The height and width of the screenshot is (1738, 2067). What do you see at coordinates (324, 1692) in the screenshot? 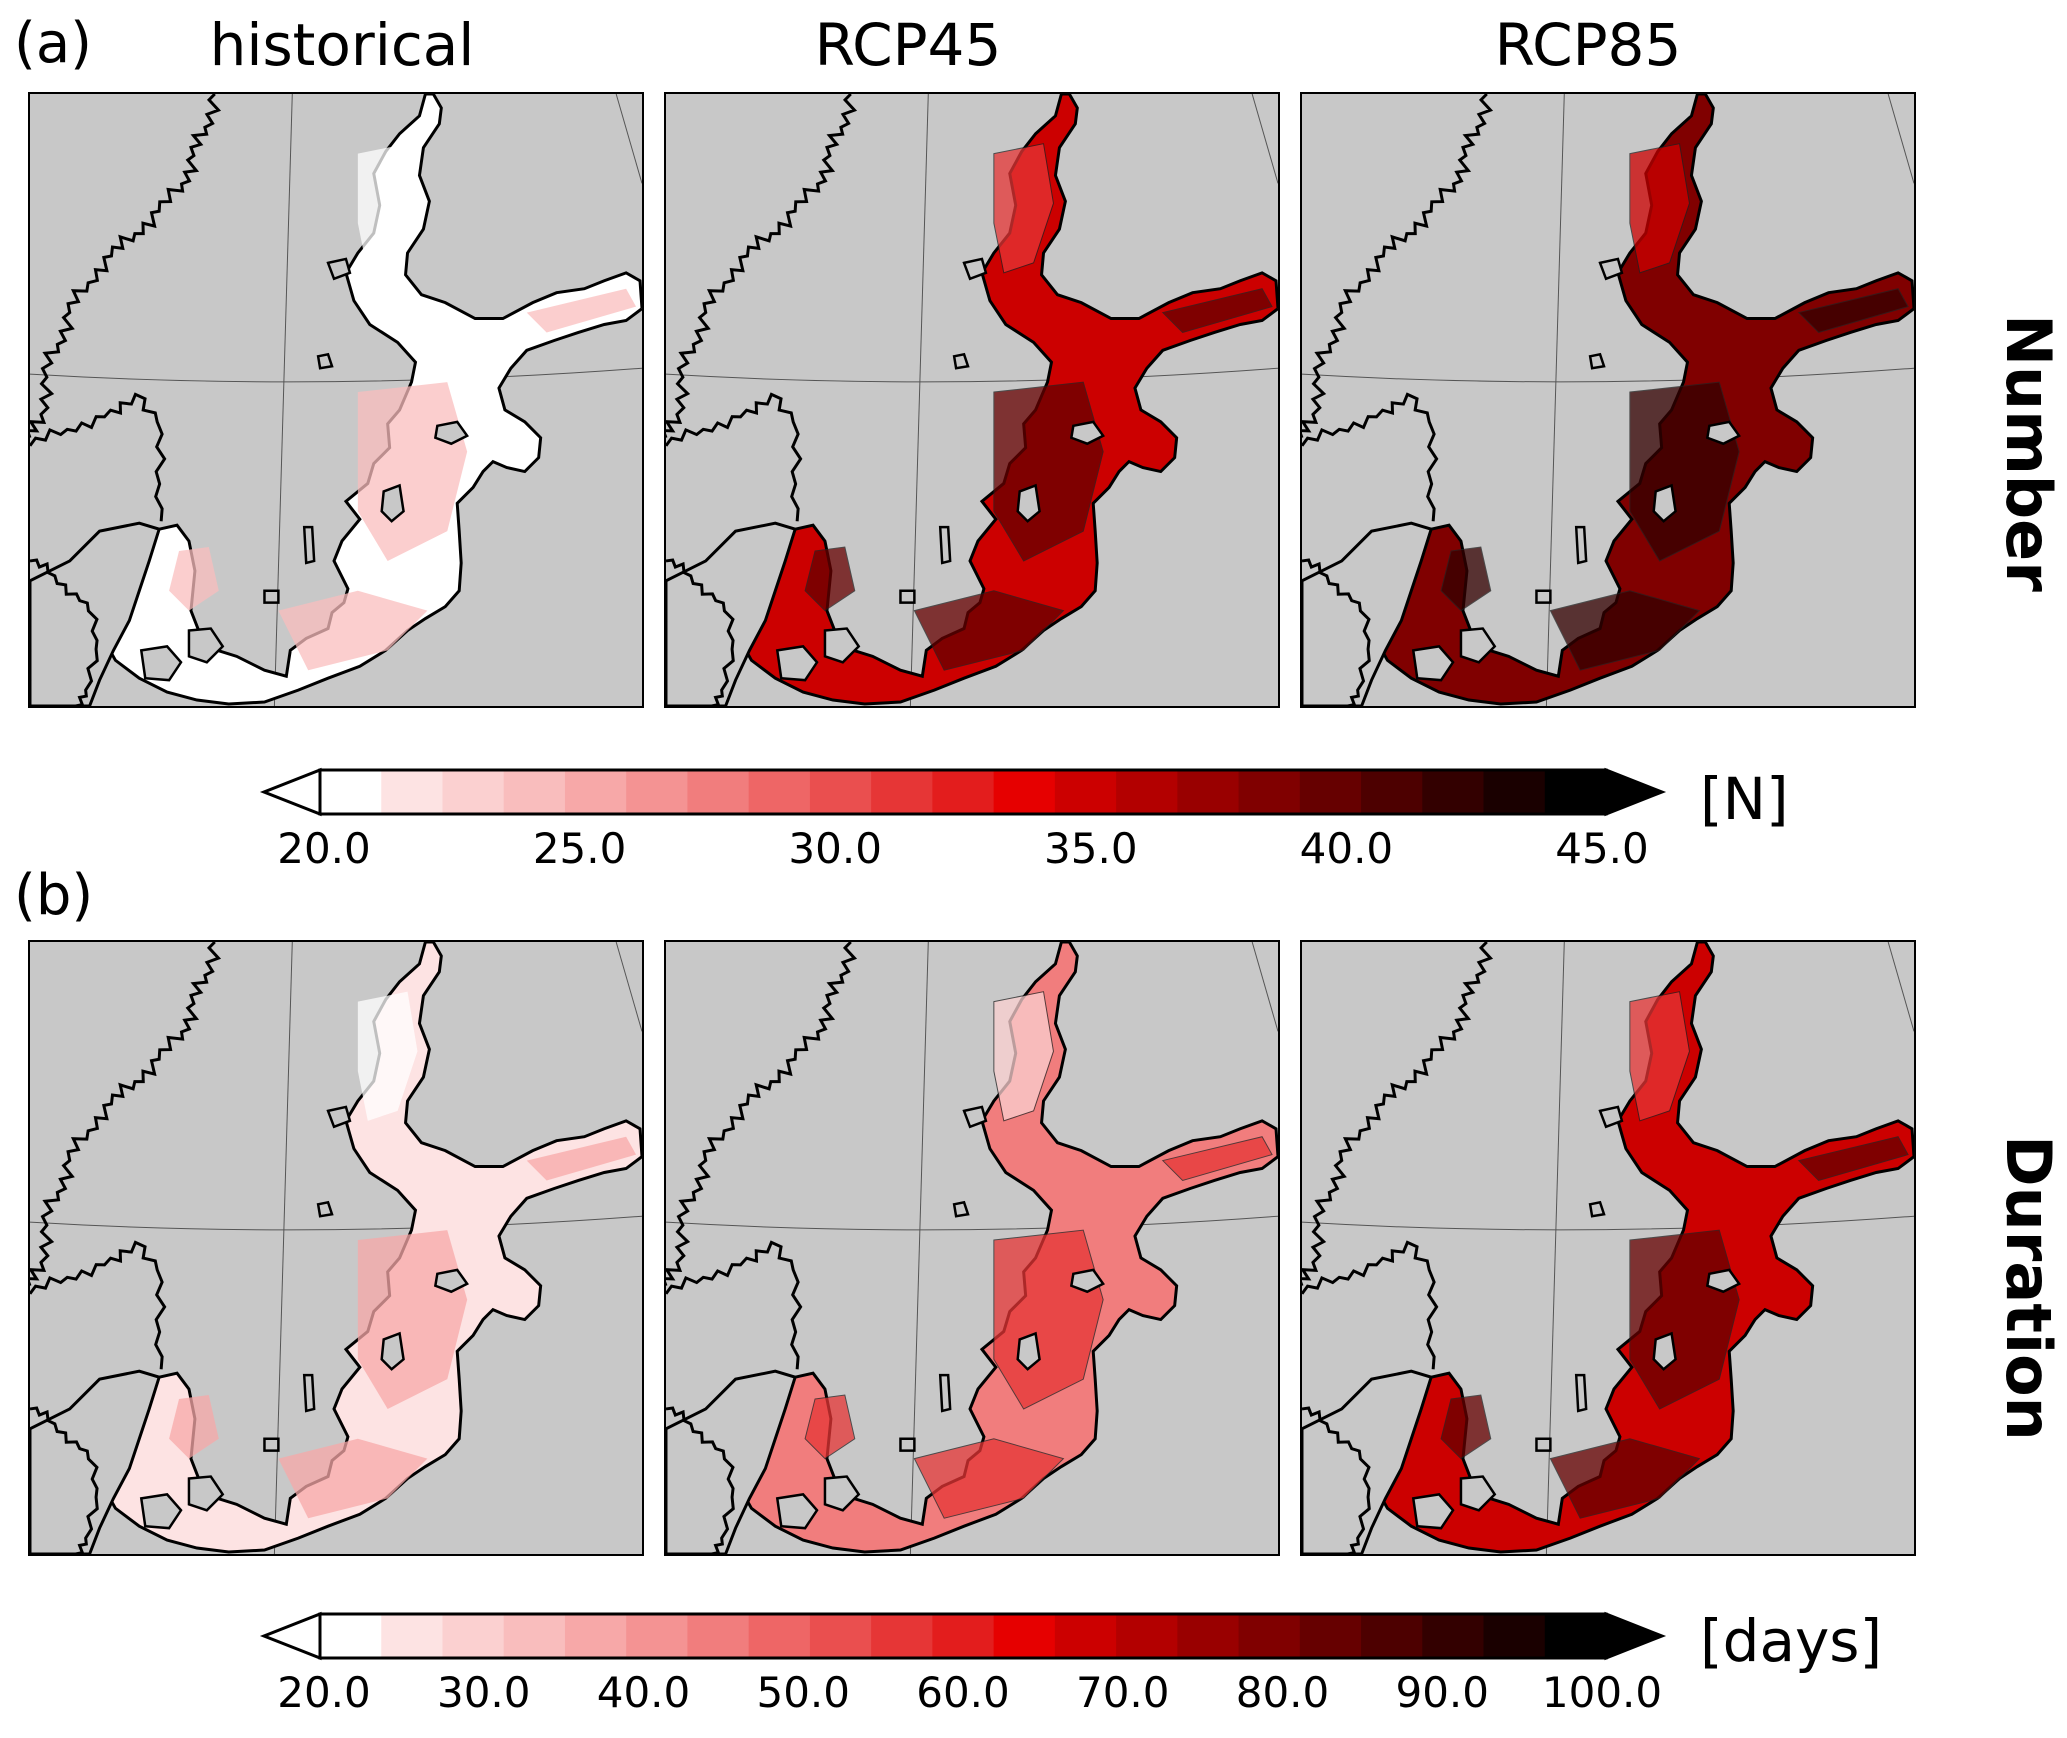
I see `colorbar-tick-label: 20.0` at bounding box center [324, 1692].